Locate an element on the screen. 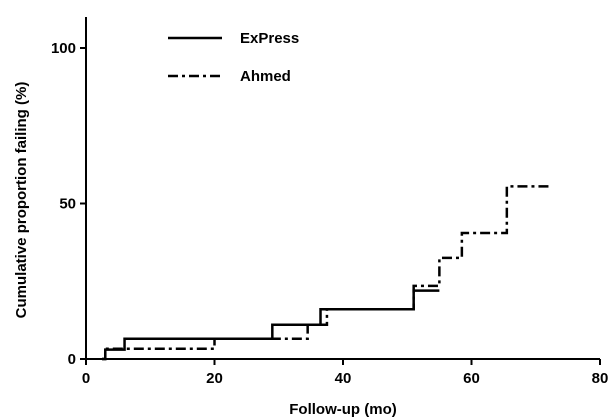 This screenshot has width=616, height=417. legend: ExPress Ahmed is located at coordinates (233, 57).